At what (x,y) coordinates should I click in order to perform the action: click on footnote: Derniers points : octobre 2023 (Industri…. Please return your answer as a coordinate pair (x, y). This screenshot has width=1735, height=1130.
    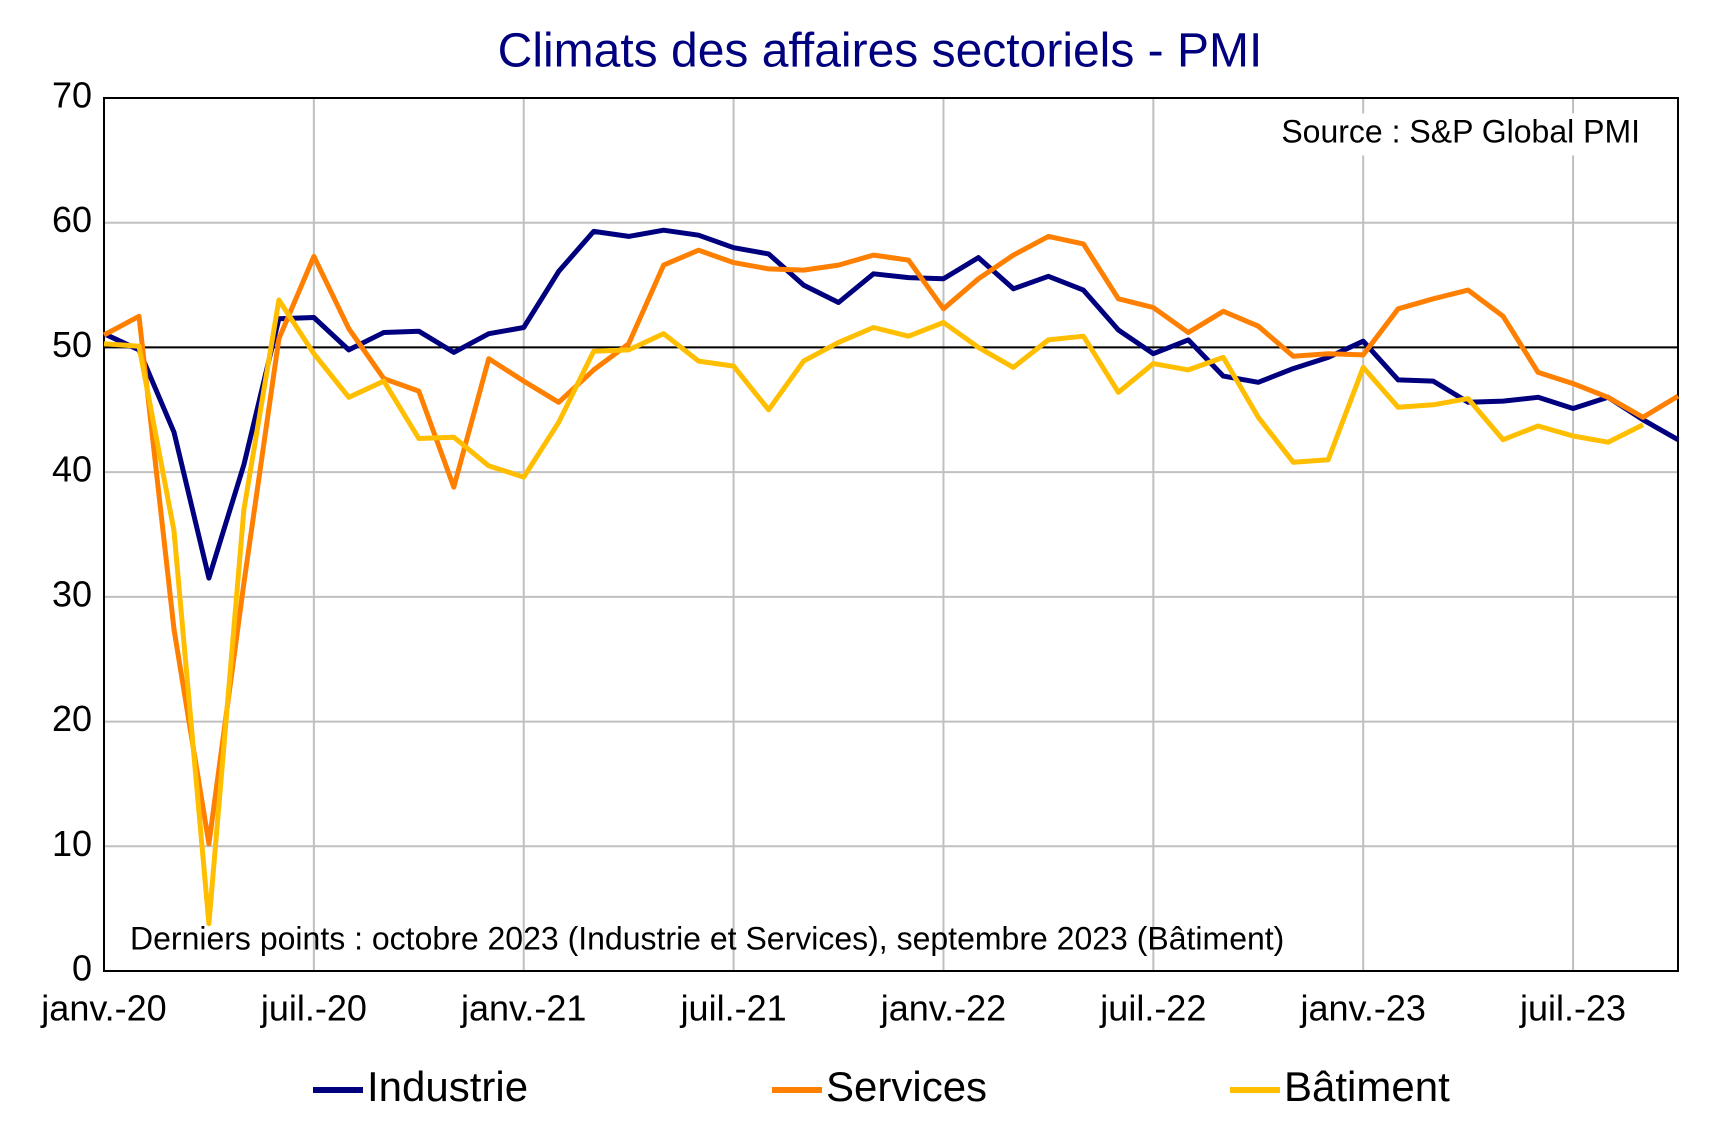
    Looking at the image, I should click on (707, 938).